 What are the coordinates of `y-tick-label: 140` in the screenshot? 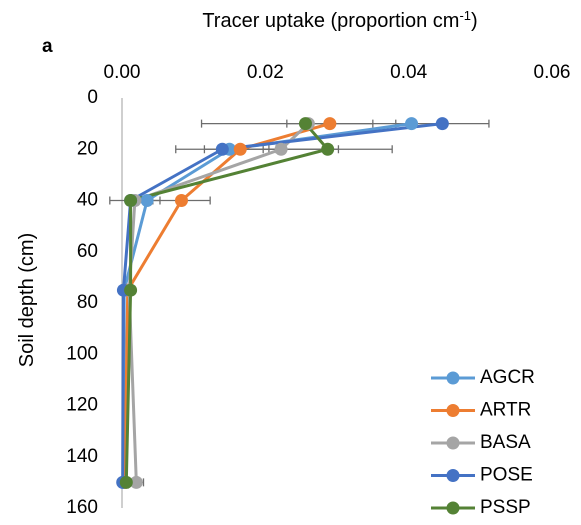 It's located at (82, 456).